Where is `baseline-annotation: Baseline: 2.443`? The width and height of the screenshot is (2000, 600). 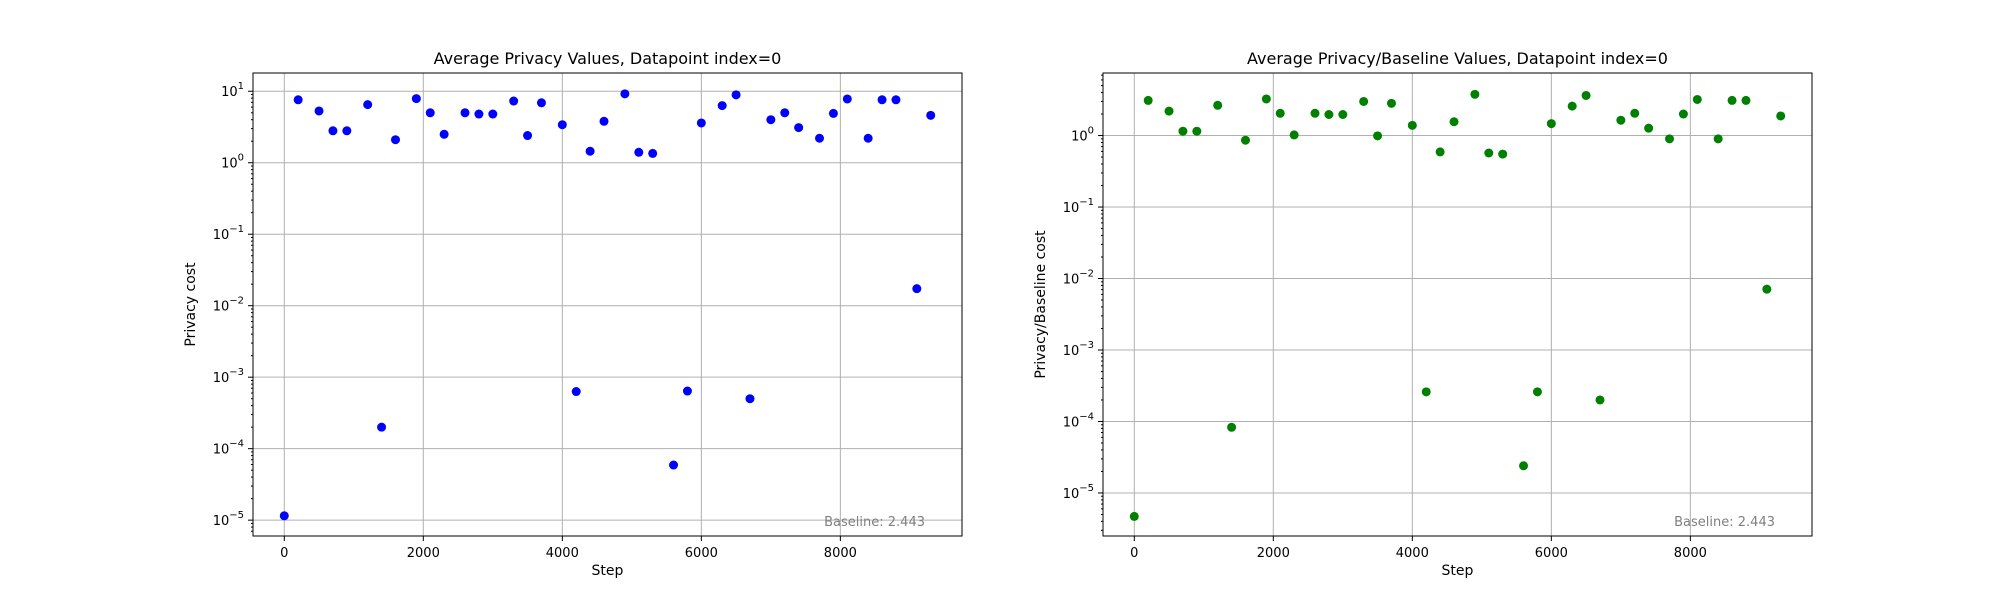
baseline-annotation: Baseline: 2.443 is located at coordinates (874, 522).